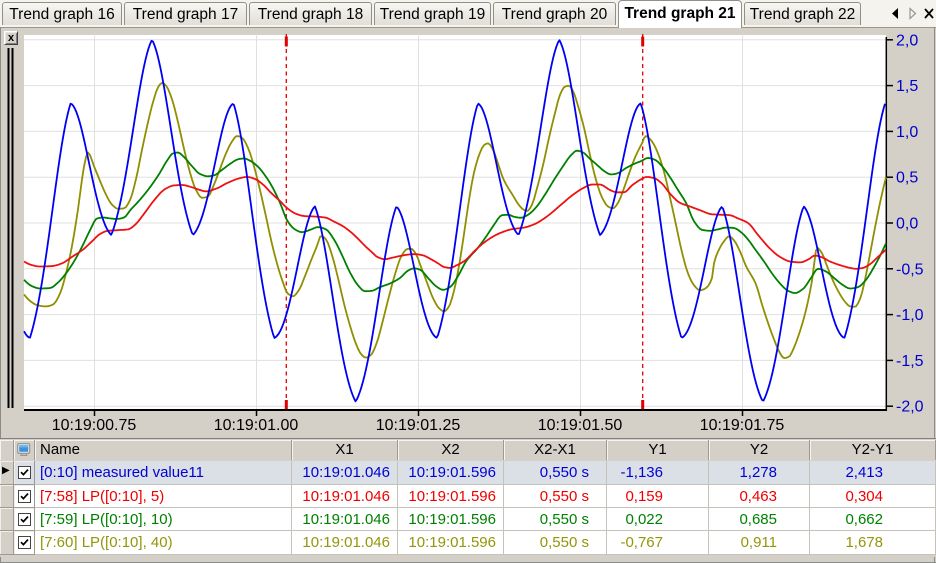  Describe the element at coordinates (418, 425) in the screenshot. I see `svg-text: 10:19:01.25` at that location.